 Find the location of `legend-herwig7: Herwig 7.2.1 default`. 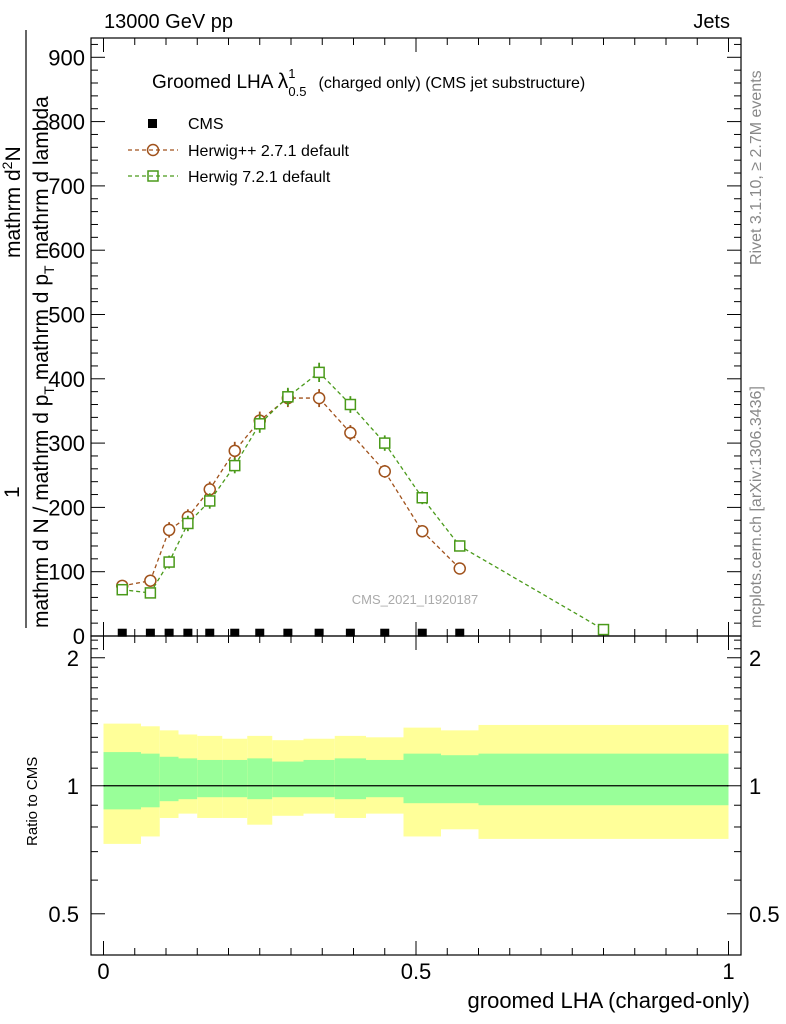

legend-herwig7: Herwig 7.2.1 default is located at coordinates (229, 177).